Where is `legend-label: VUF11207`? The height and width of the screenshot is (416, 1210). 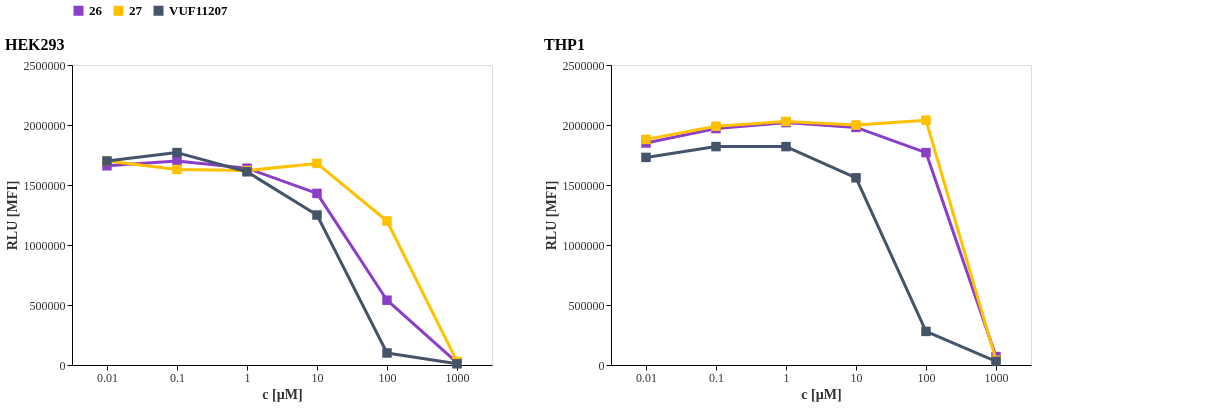
legend-label: VUF11207 is located at coordinates (198, 10).